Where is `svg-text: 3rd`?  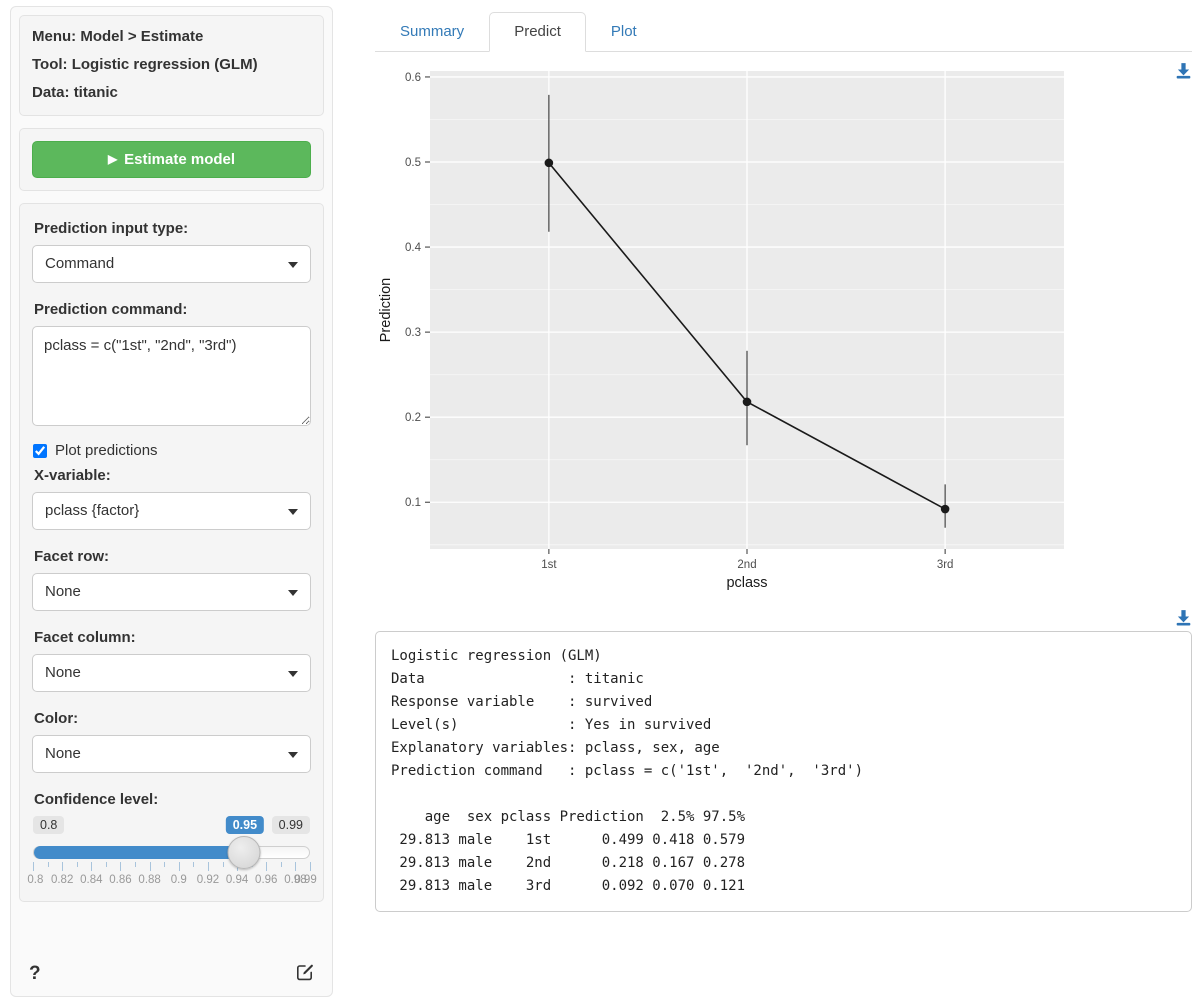 svg-text: 3rd is located at coordinates (945, 565).